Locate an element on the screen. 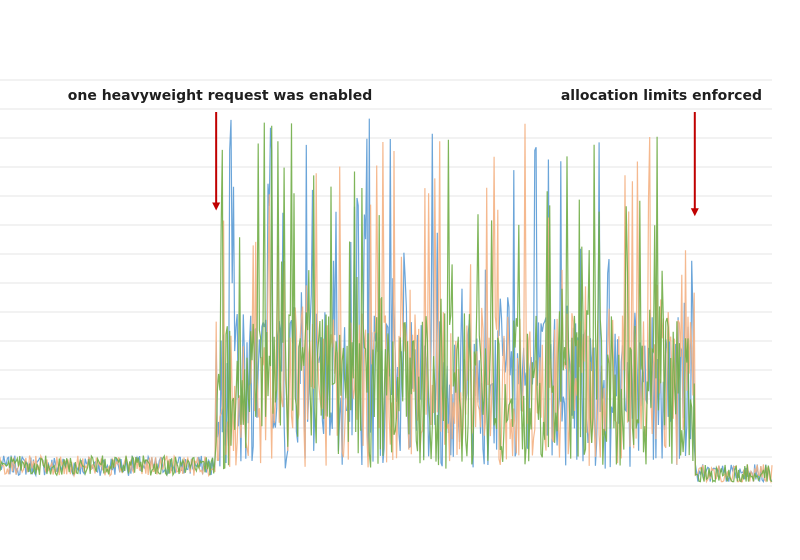  annotation-allocation-limits-arrowhead is located at coordinates (694, 212).